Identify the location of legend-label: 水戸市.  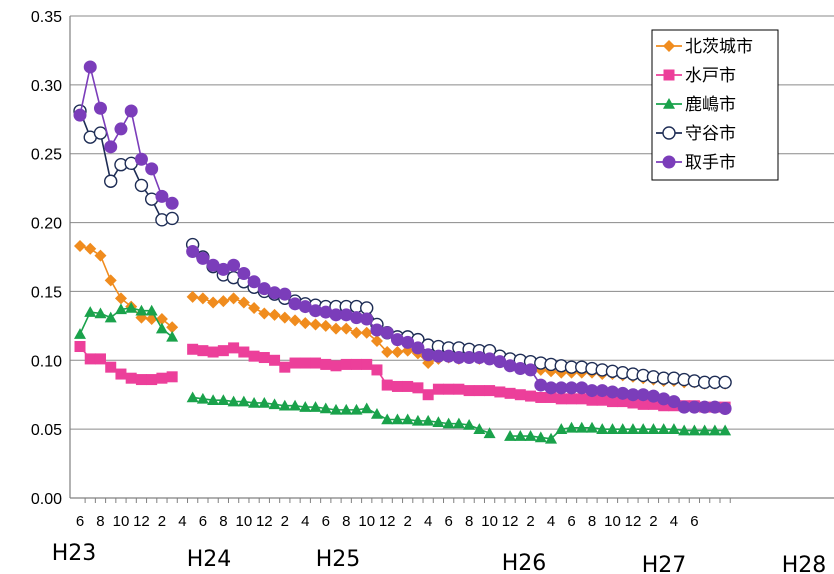
(710, 76).